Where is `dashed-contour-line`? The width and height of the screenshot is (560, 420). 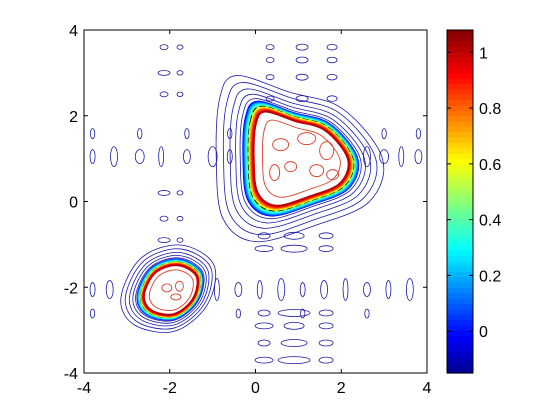 dashed-contour-line is located at coordinates (301, 158).